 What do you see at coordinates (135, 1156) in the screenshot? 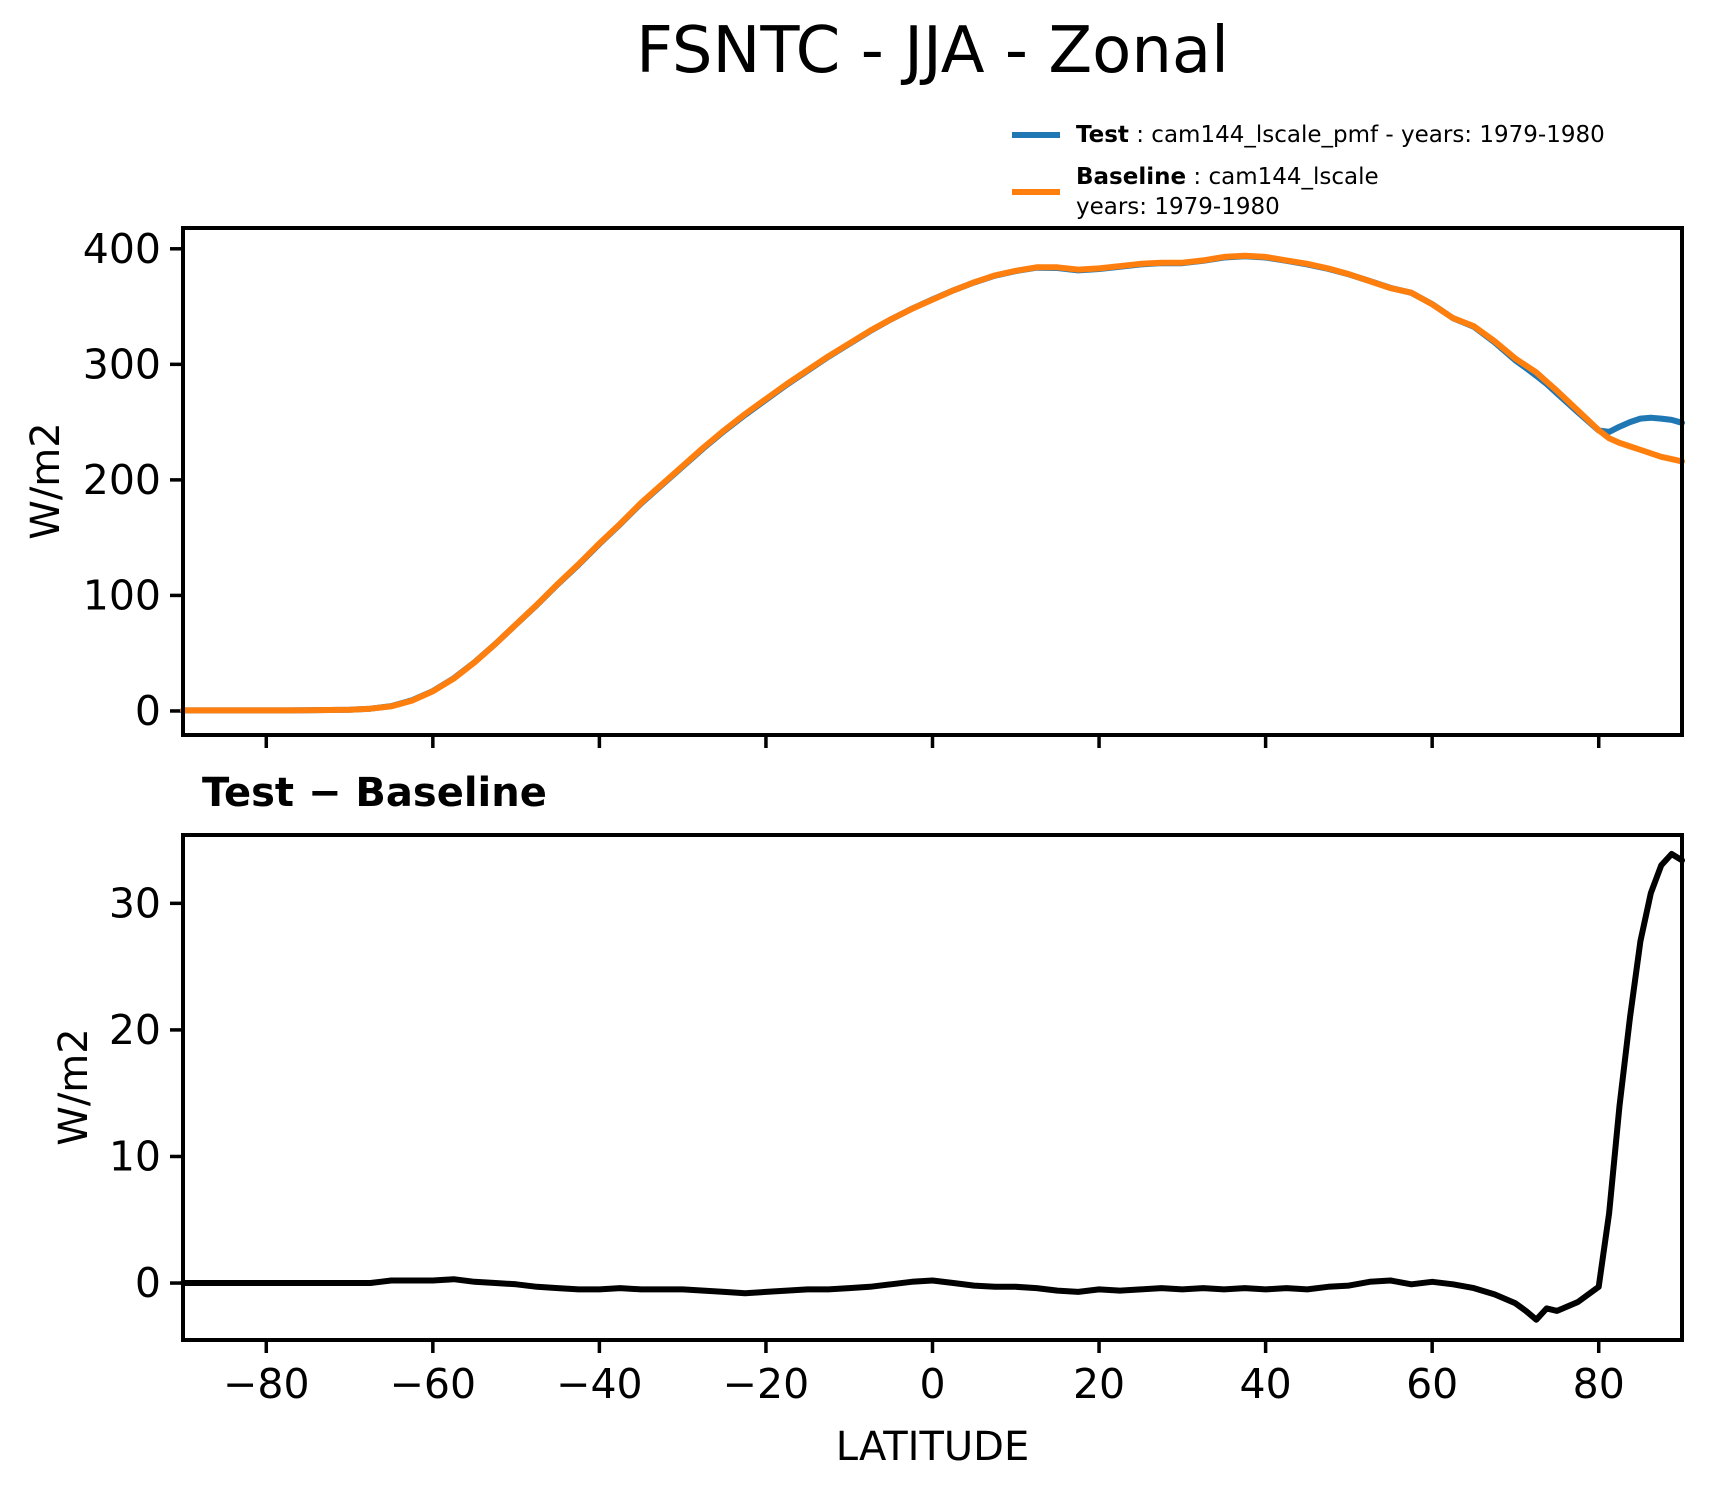
I see `svg-text: 10` at bounding box center [135, 1156].